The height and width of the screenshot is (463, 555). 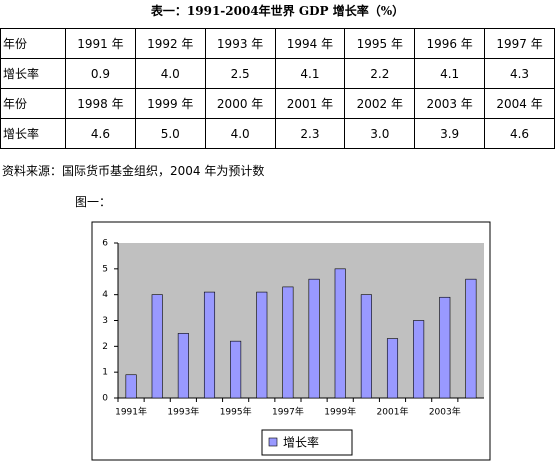 What do you see at coordinates (33, 133) in the screenshot?
I see `table-cell: 增长率` at bounding box center [33, 133].